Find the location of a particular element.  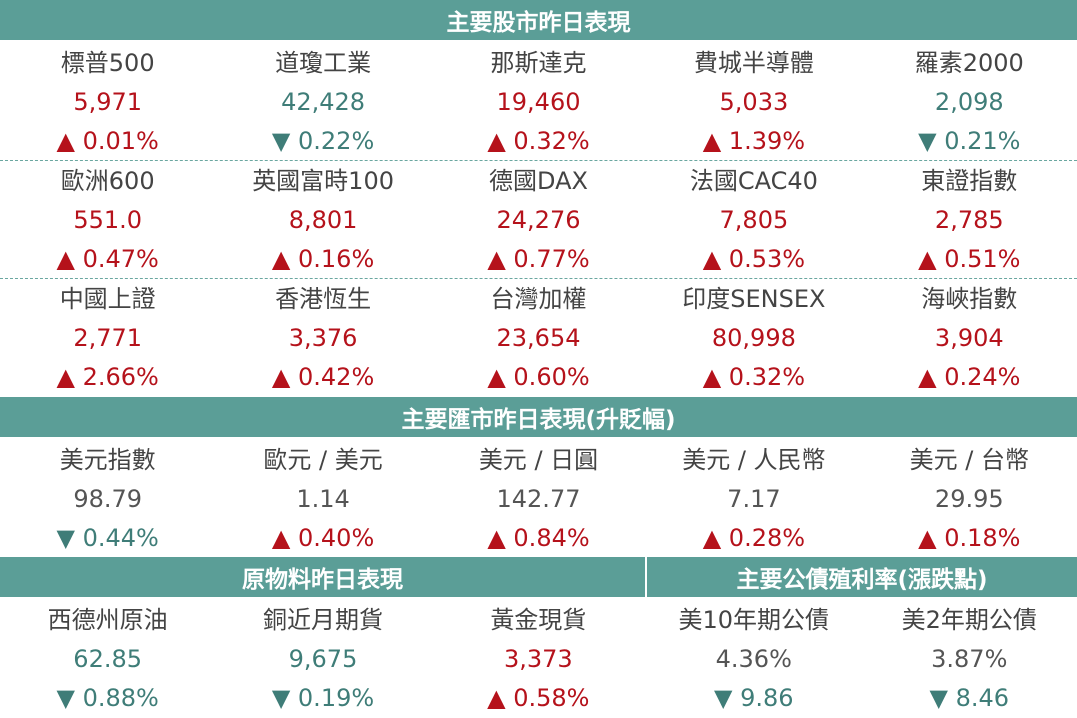

quote-value: 5,033 is located at coordinates (754, 102).